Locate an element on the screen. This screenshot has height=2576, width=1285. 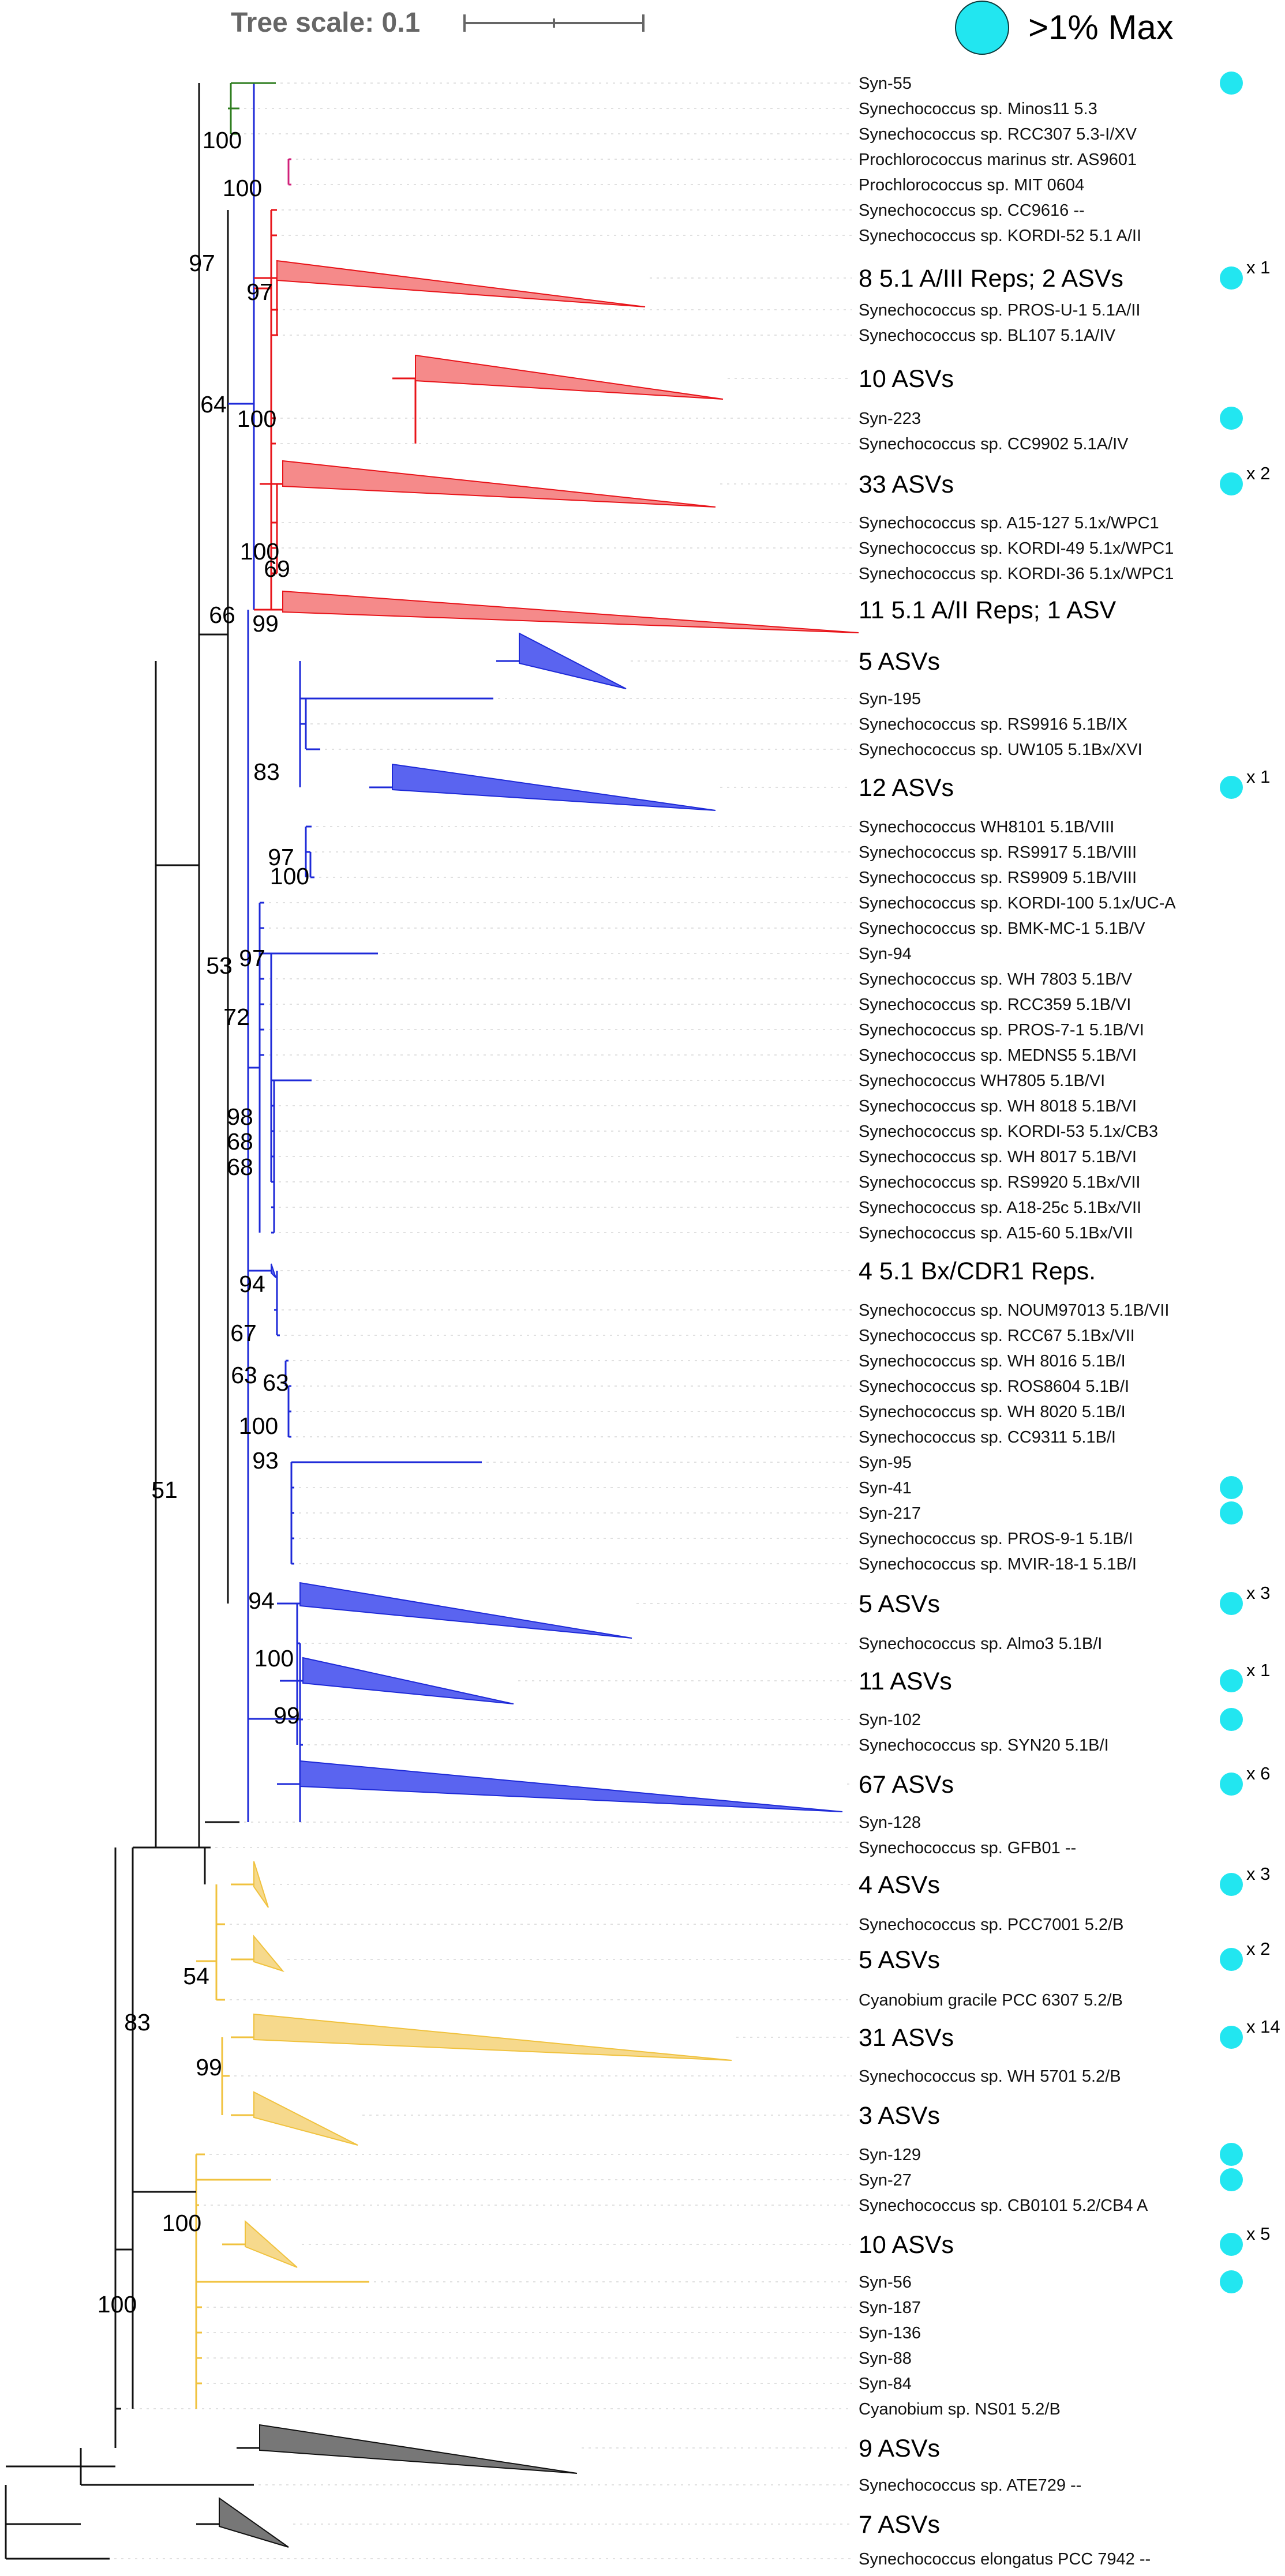
bootstrap-value: 54 is located at coordinates (196, 1976).